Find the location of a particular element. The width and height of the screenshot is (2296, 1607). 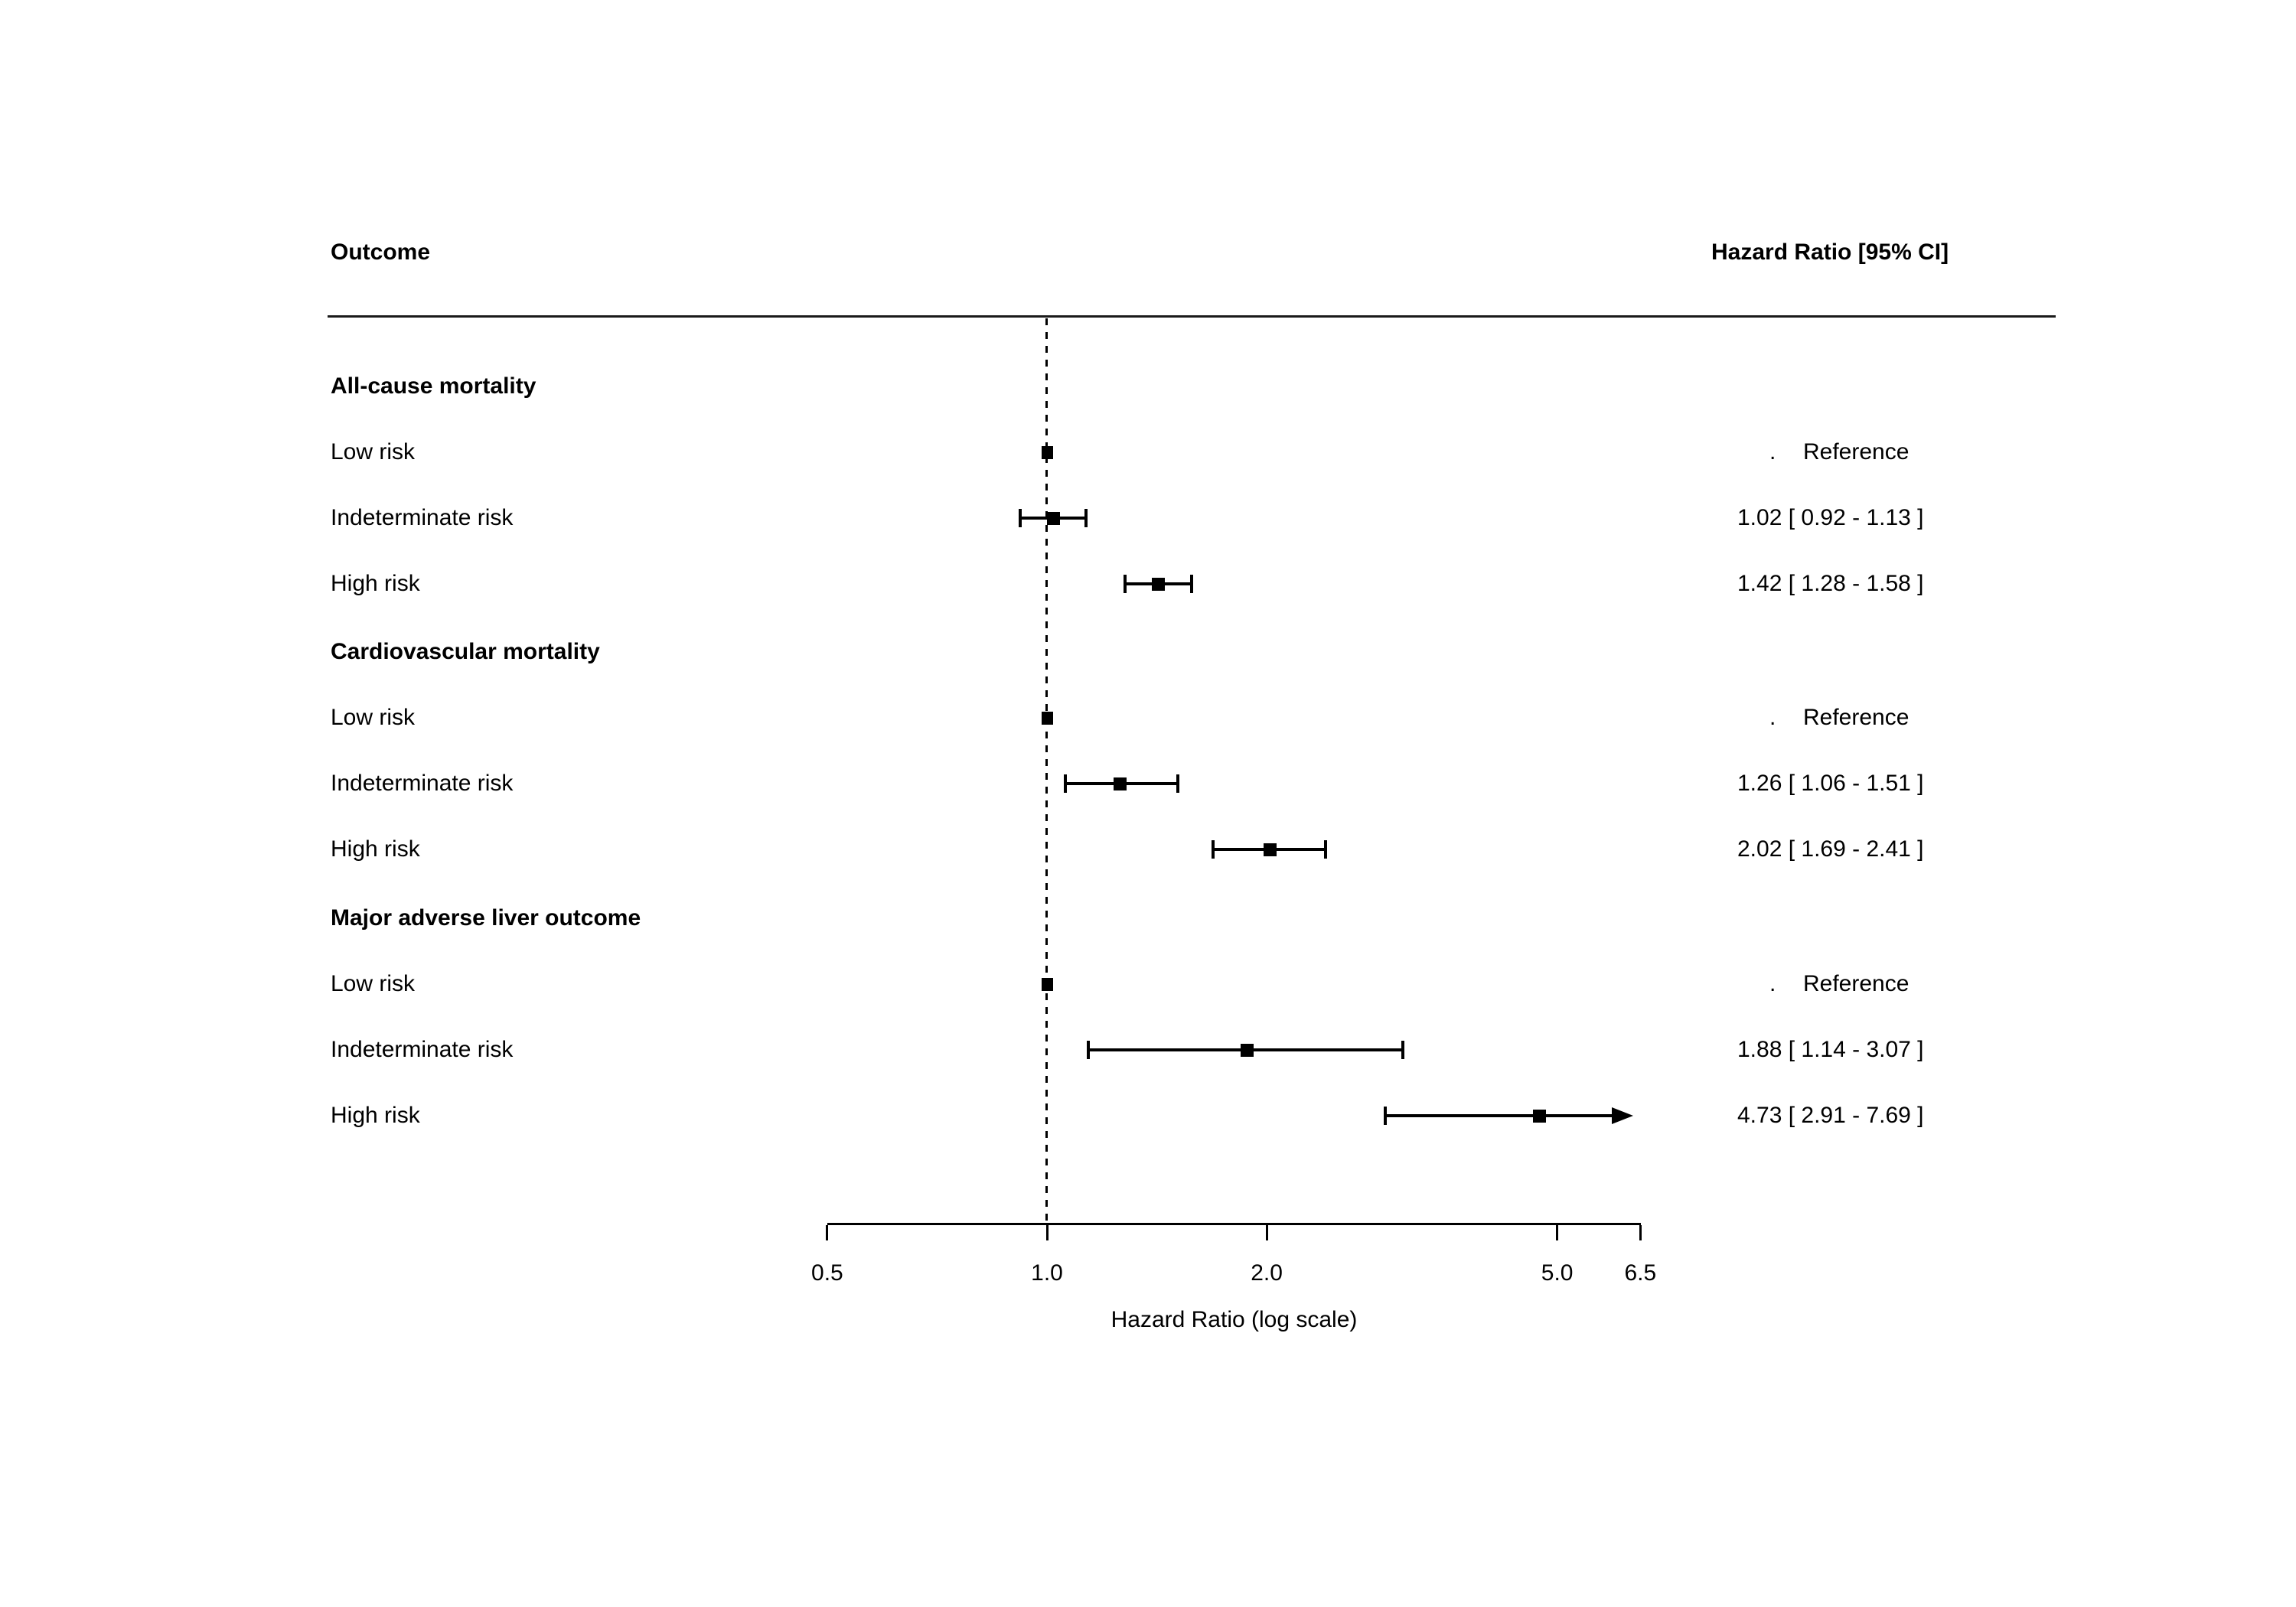

x-axis-tick-label: 0.5 is located at coordinates (827, 1273).